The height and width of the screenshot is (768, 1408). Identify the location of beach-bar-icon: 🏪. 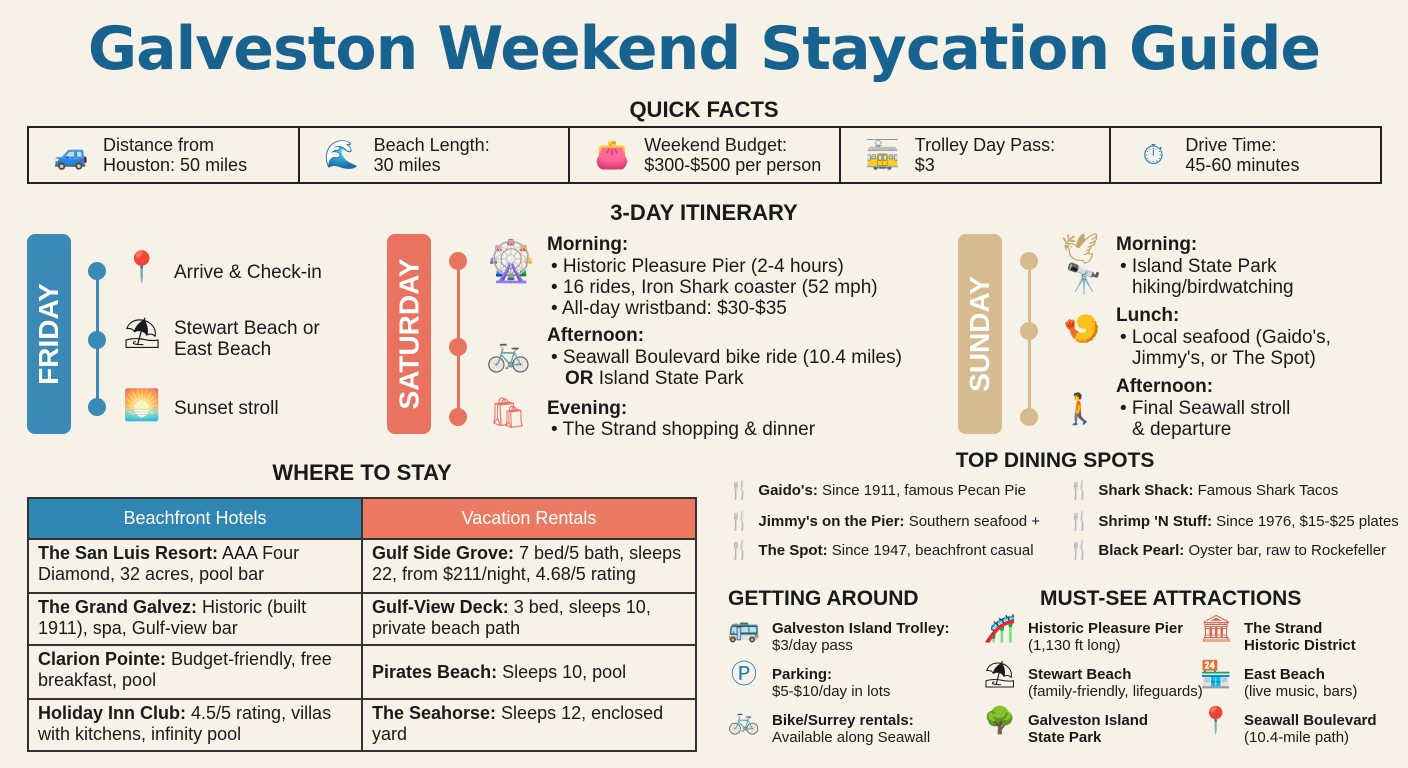
(1216, 674).